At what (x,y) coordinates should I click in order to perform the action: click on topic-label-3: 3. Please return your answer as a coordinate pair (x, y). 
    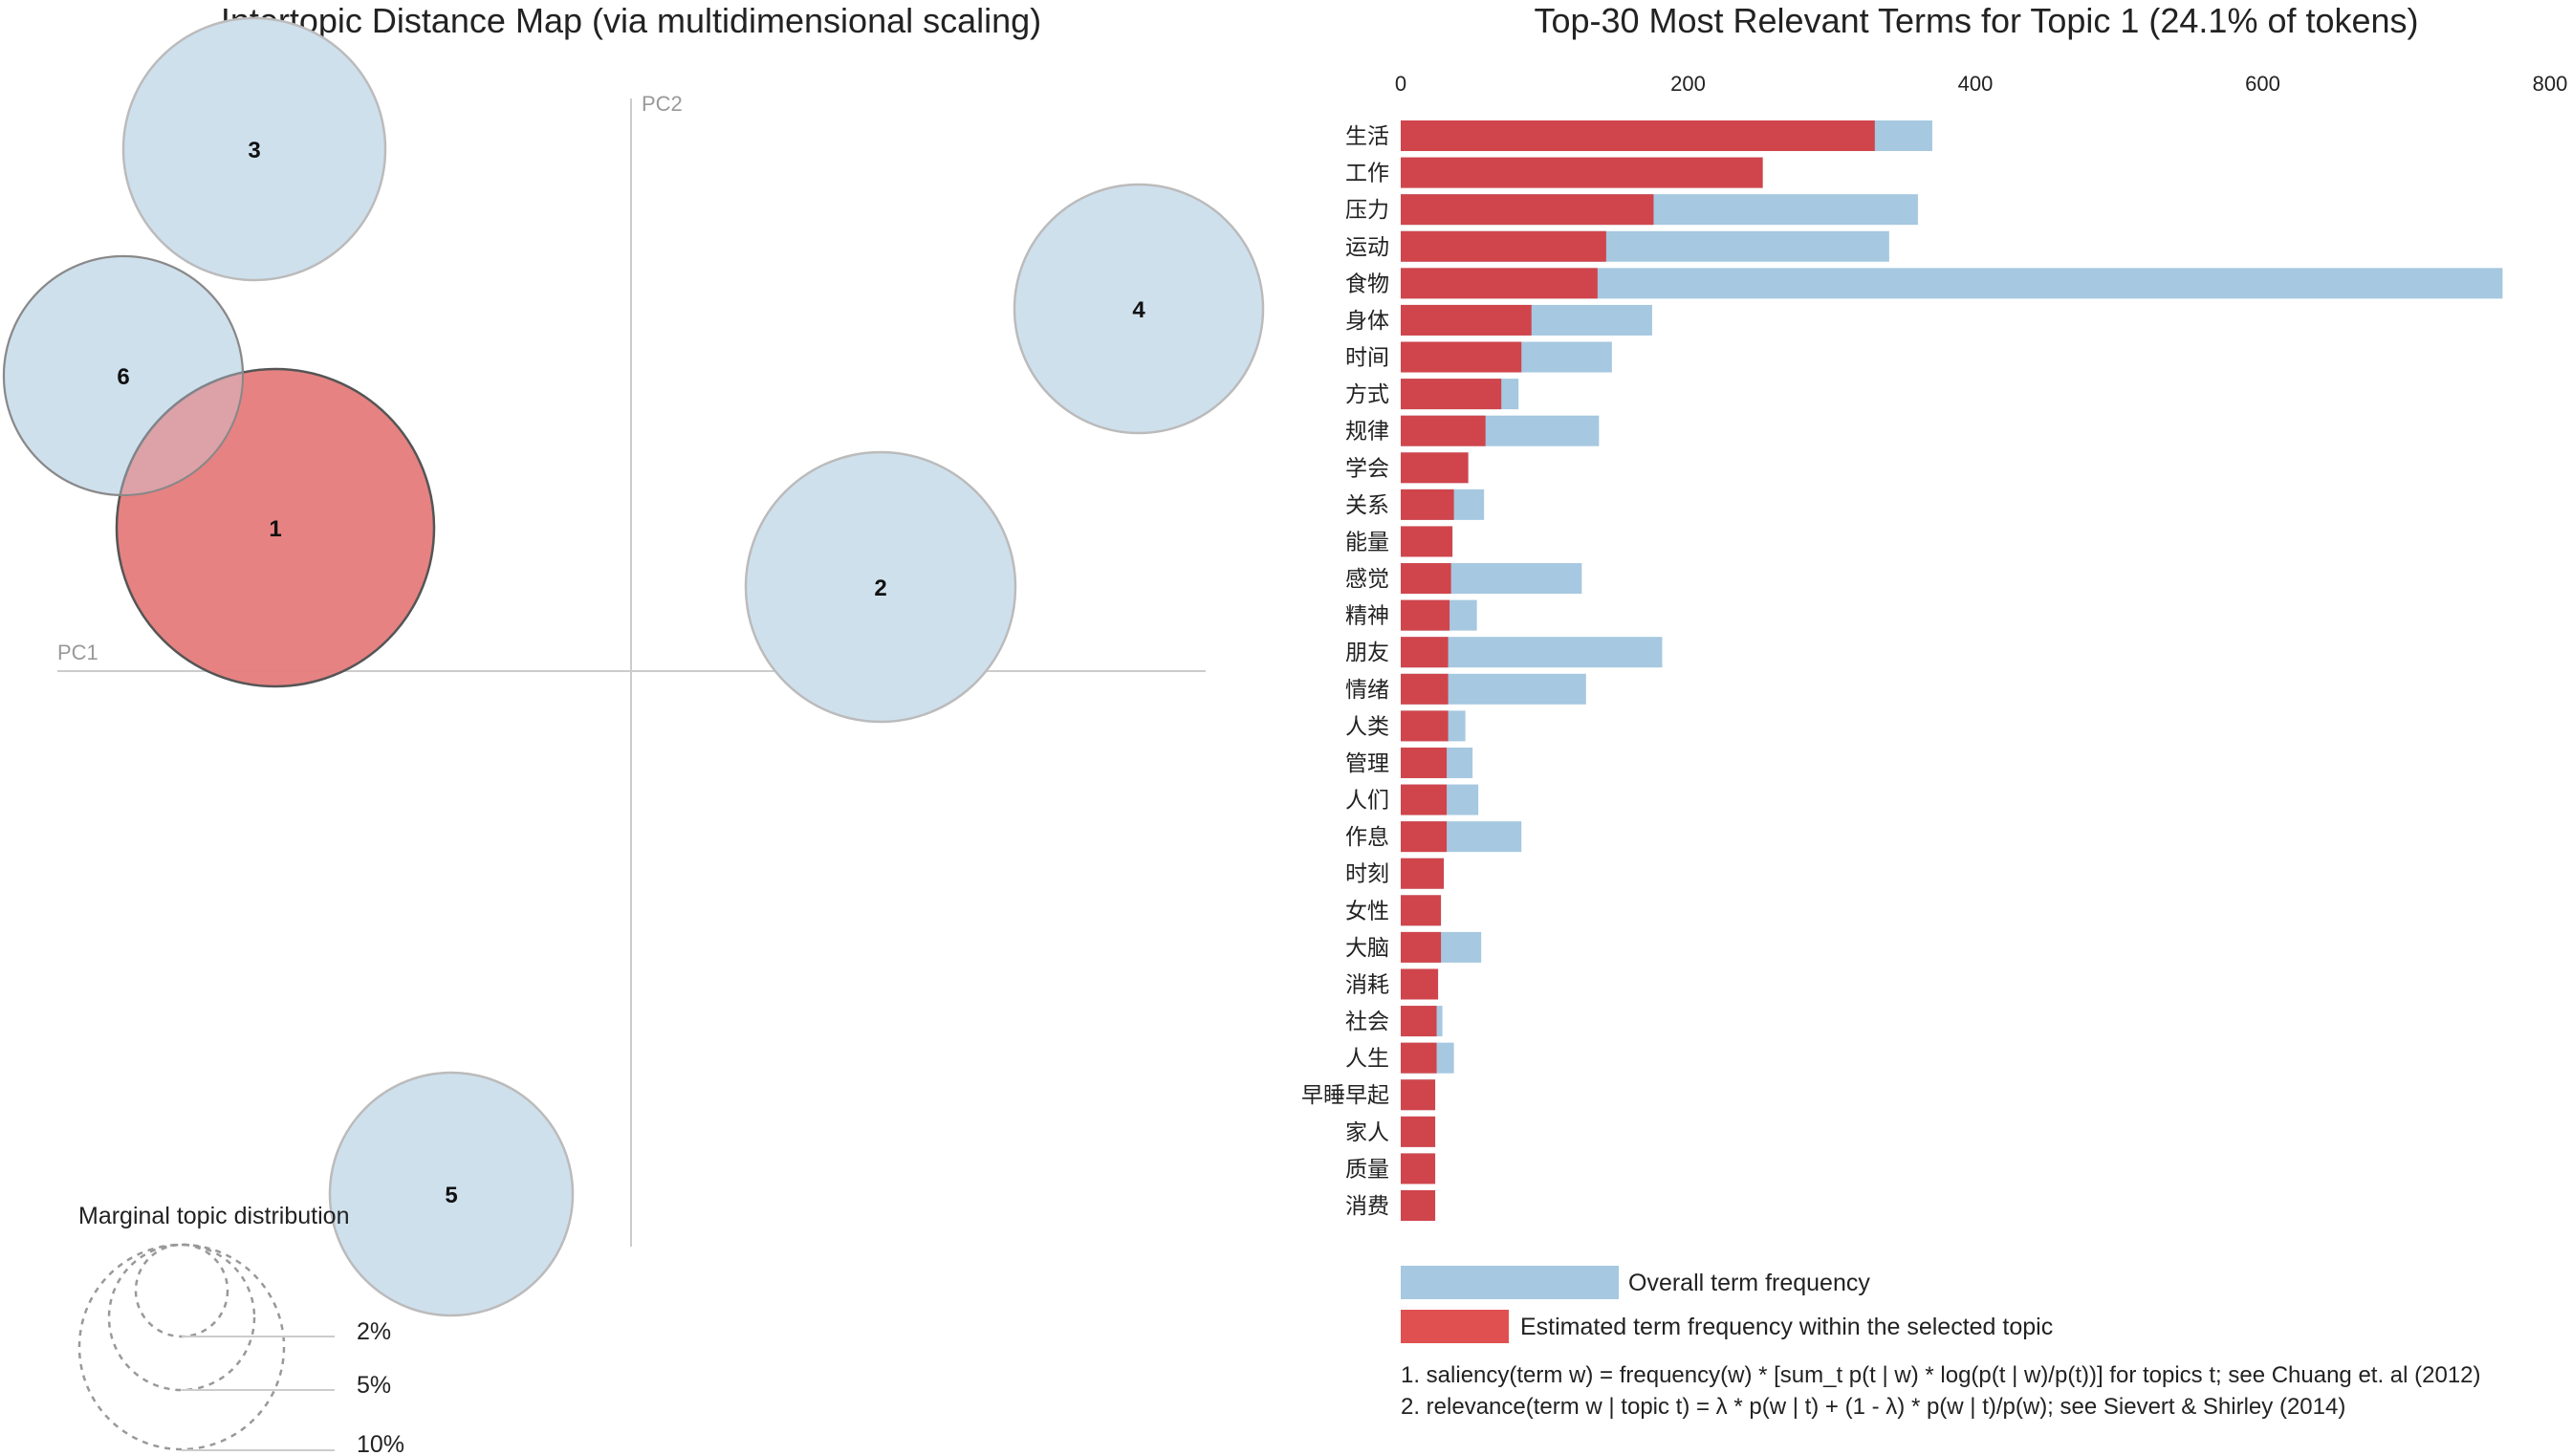
    Looking at the image, I should click on (254, 150).